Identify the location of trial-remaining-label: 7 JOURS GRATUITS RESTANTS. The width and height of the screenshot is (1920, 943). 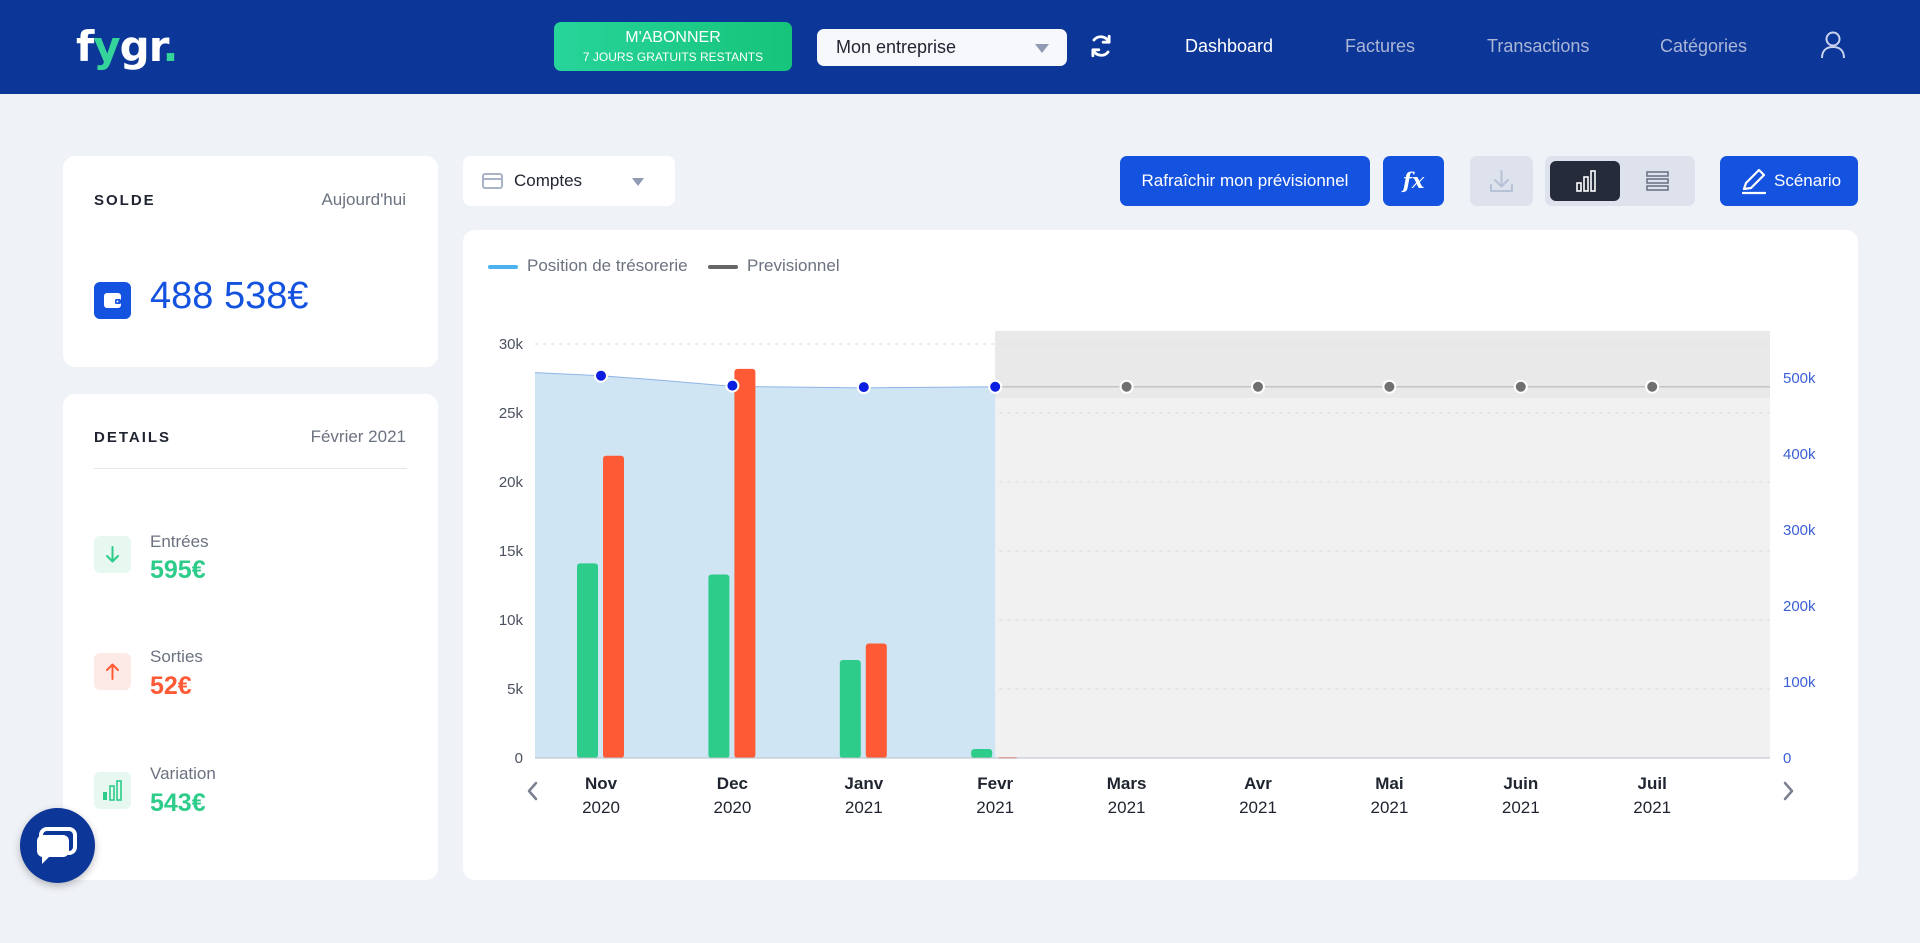
(673, 57).